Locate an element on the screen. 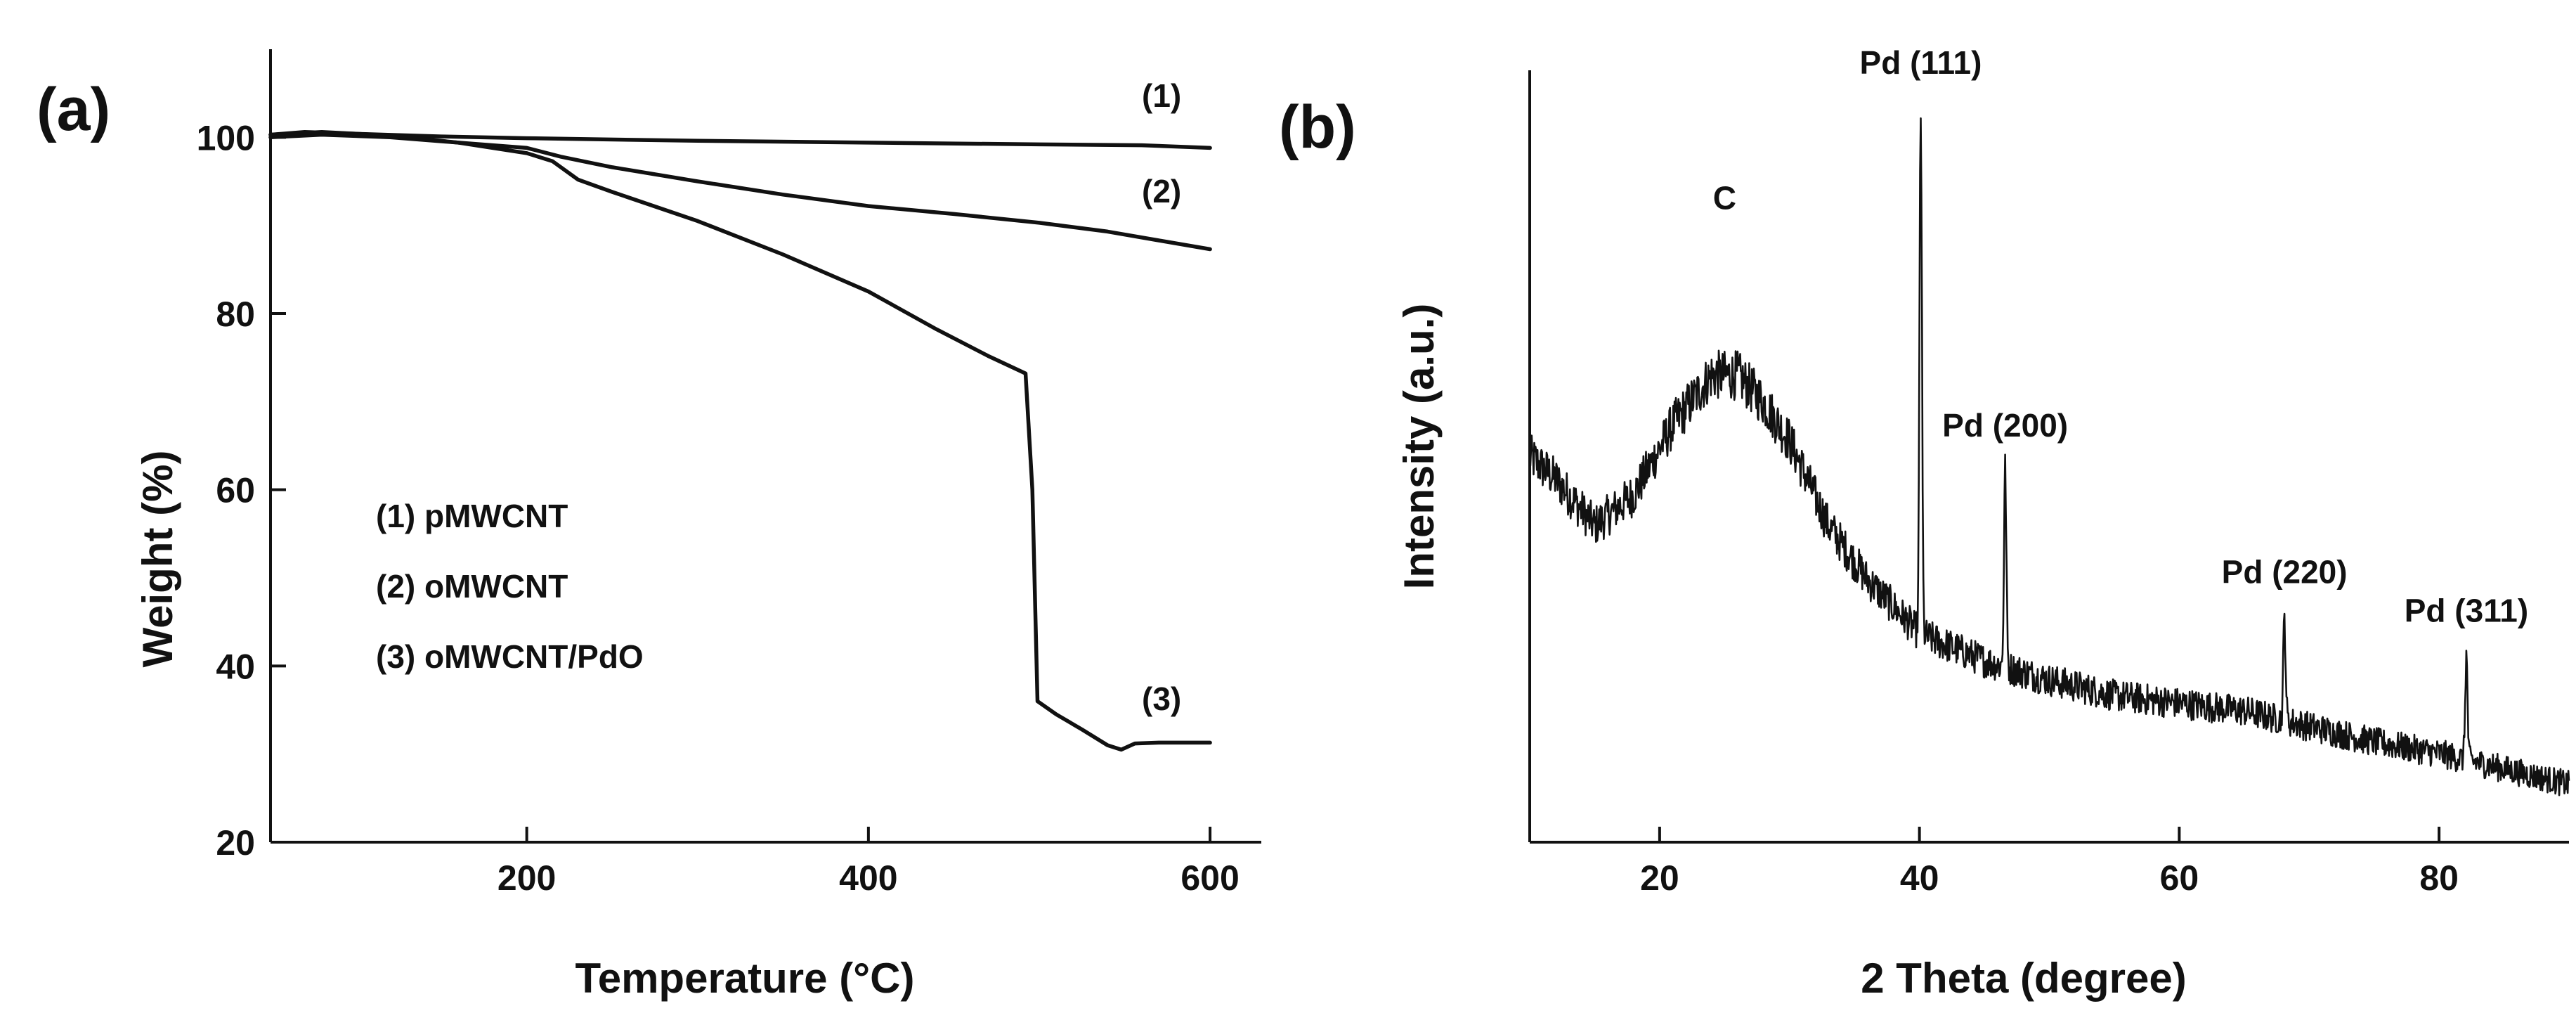 The image size is (2576, 1013). xrd-peak-label: Pd (311) is located at coordinates (2466, 610).